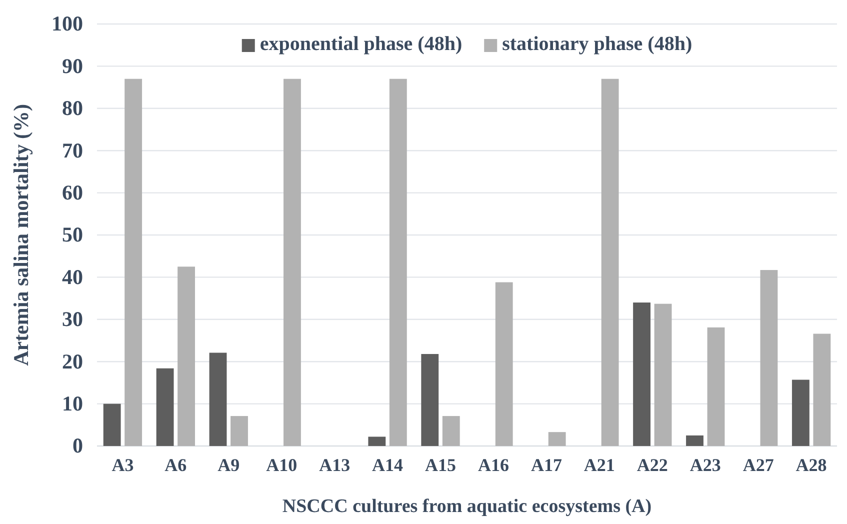 Image resolution: width=847 pixels, height=524 pixels. What do you see at coordinates (72, 66) in the screenshot?
I see `y-tick-label: 90` at bounding box center [72, 66].